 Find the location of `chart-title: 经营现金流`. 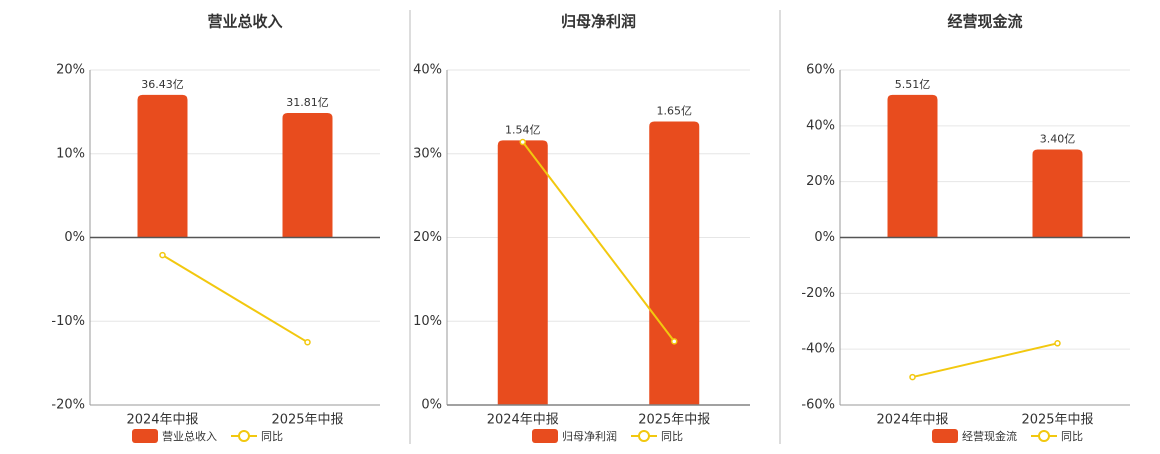

chart-title: 经营现金流 is located at coordinates (984, 22).